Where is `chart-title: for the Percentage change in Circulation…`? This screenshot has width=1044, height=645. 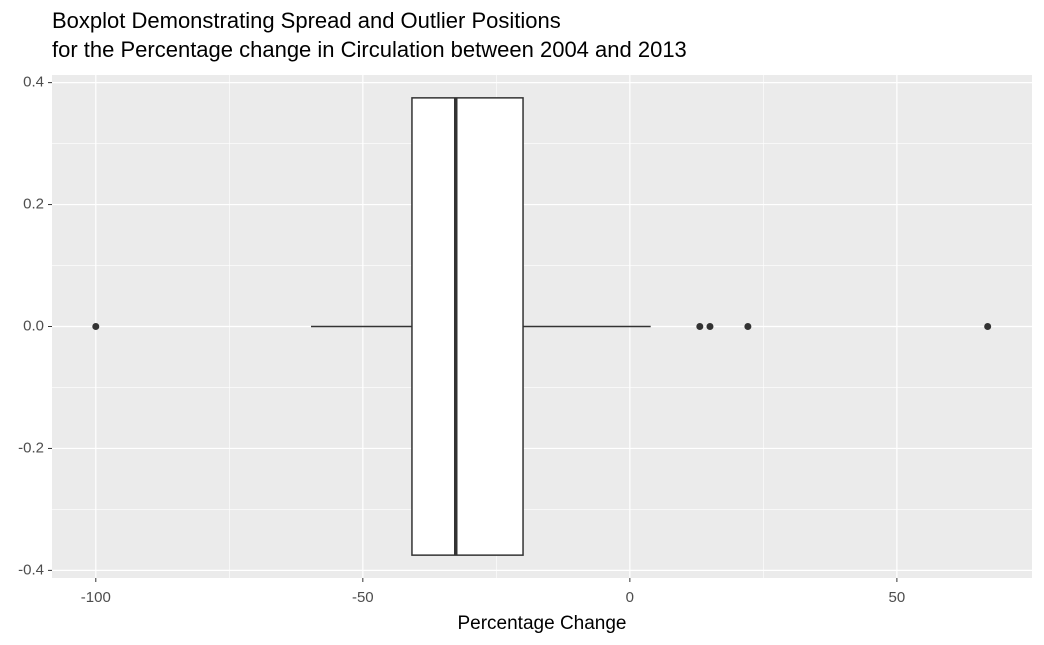
chart-title: for the Percentage change in Circulation… is located at coordinates (369, 49).